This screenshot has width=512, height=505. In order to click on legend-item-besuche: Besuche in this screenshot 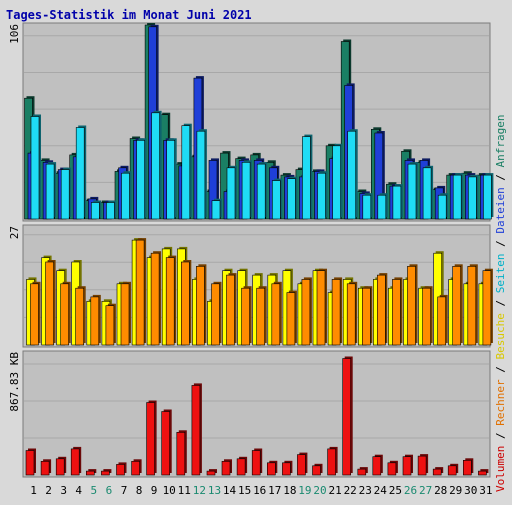, I will do `click(500, 336)`.